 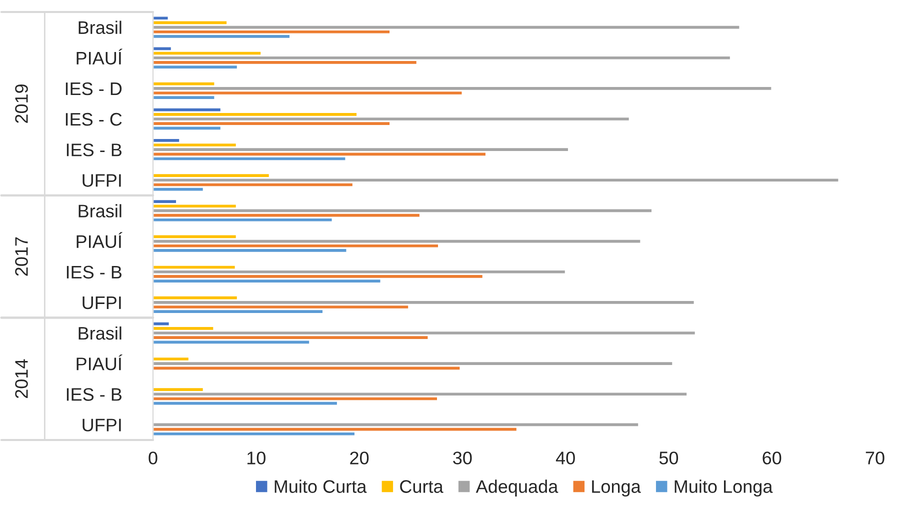 I want to click on legend-label: Curta, so click(x=422, y=486).